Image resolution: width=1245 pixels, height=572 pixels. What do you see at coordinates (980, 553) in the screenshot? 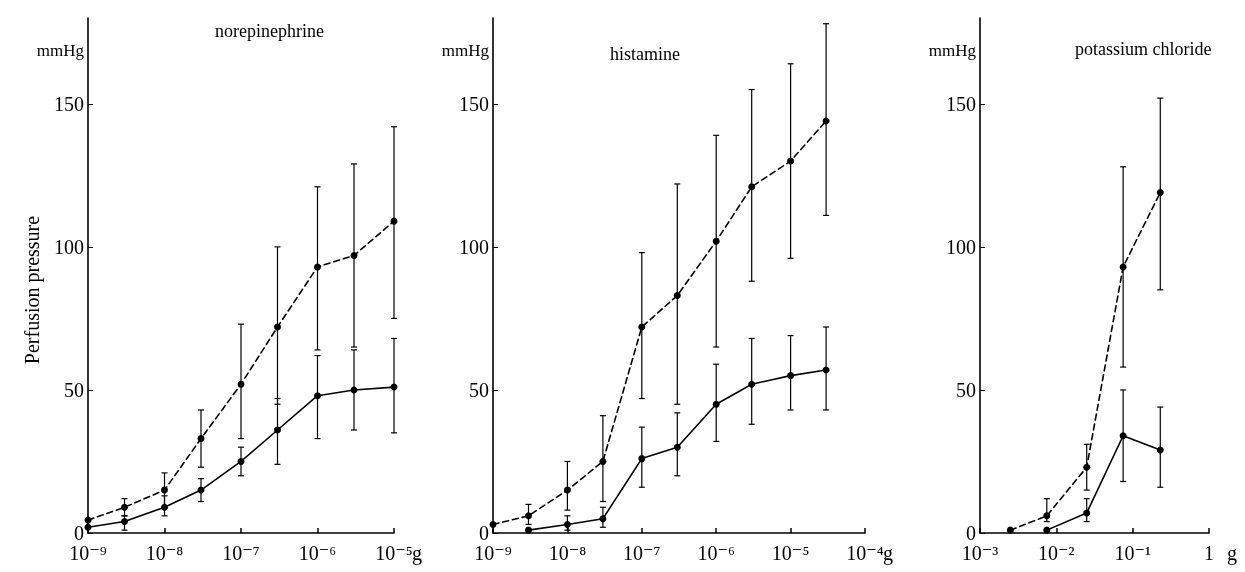
I see `x-tick-label: 10⁻³` at bounding box center [980, 553].